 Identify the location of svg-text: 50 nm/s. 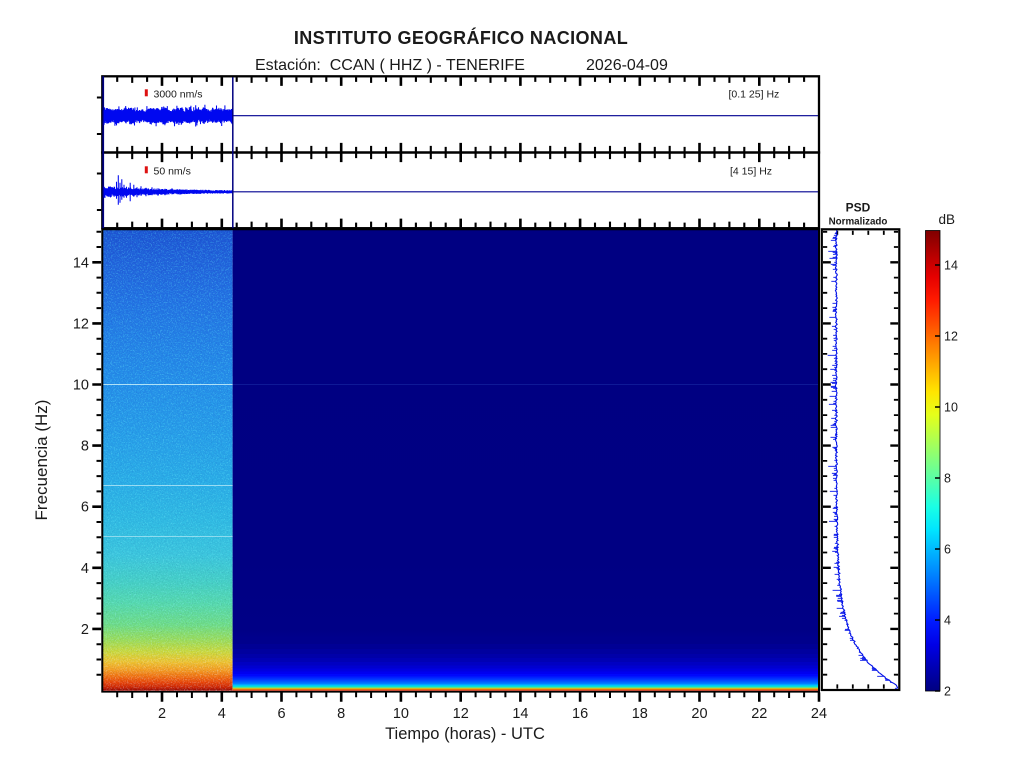
(172, 172).